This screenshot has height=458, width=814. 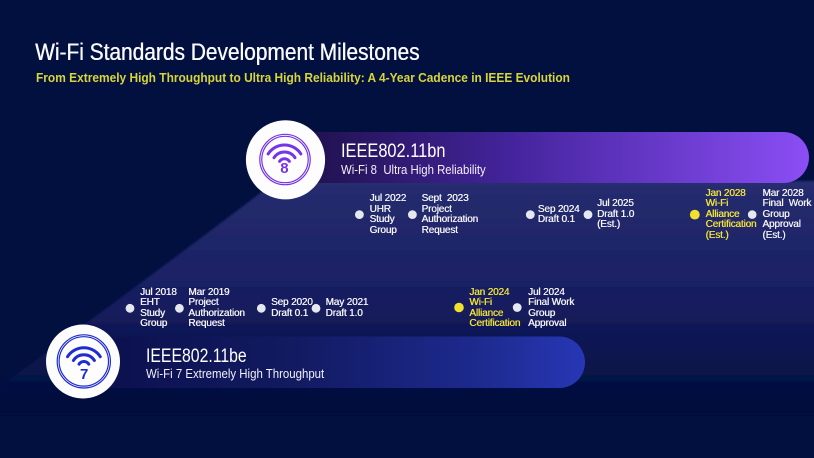 What do you see at coordinates (284, 168) in the screenshot?
I see `svg-text: 8` at bounding box center [284, 168].